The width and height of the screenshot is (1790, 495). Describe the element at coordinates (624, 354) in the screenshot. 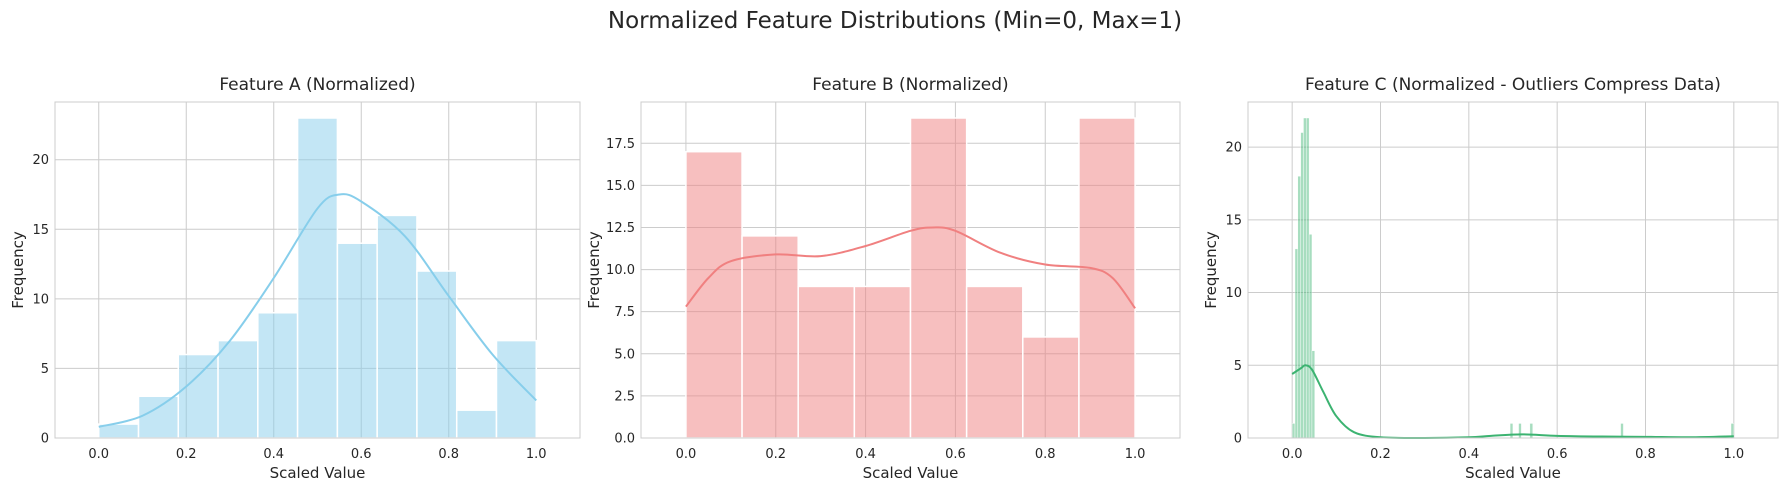

I see `y-tick-label: 5.0` at that location.